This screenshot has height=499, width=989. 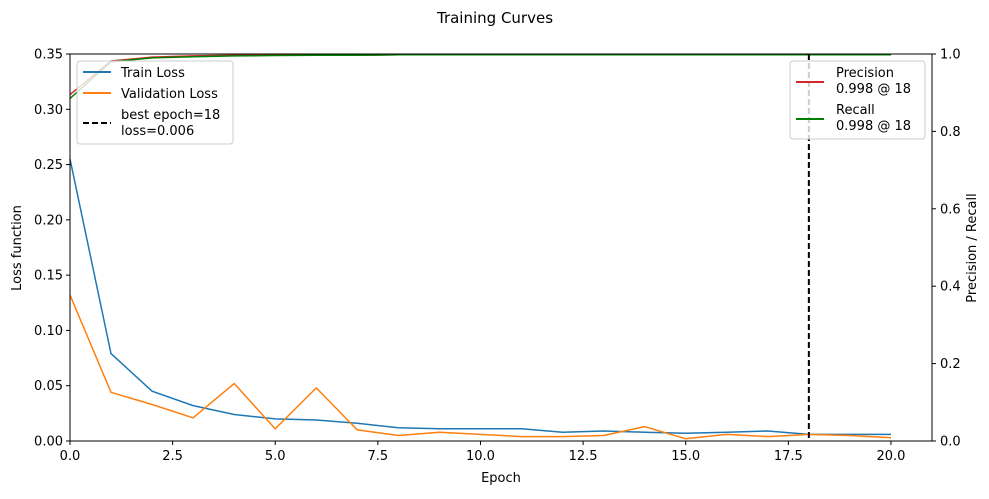 What do you see at coordinates (950, 132) in the screenshot?
I see `y-right-tick-label: 0.8` at bounding box center [950, 132].